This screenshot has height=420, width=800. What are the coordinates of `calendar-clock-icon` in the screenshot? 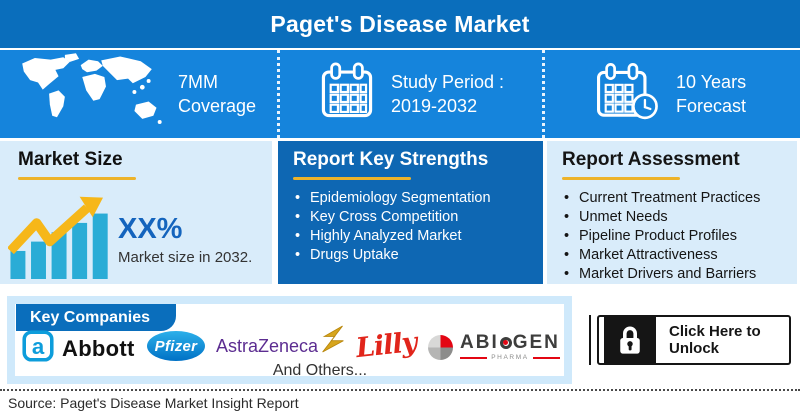 It's located at (628, 94).